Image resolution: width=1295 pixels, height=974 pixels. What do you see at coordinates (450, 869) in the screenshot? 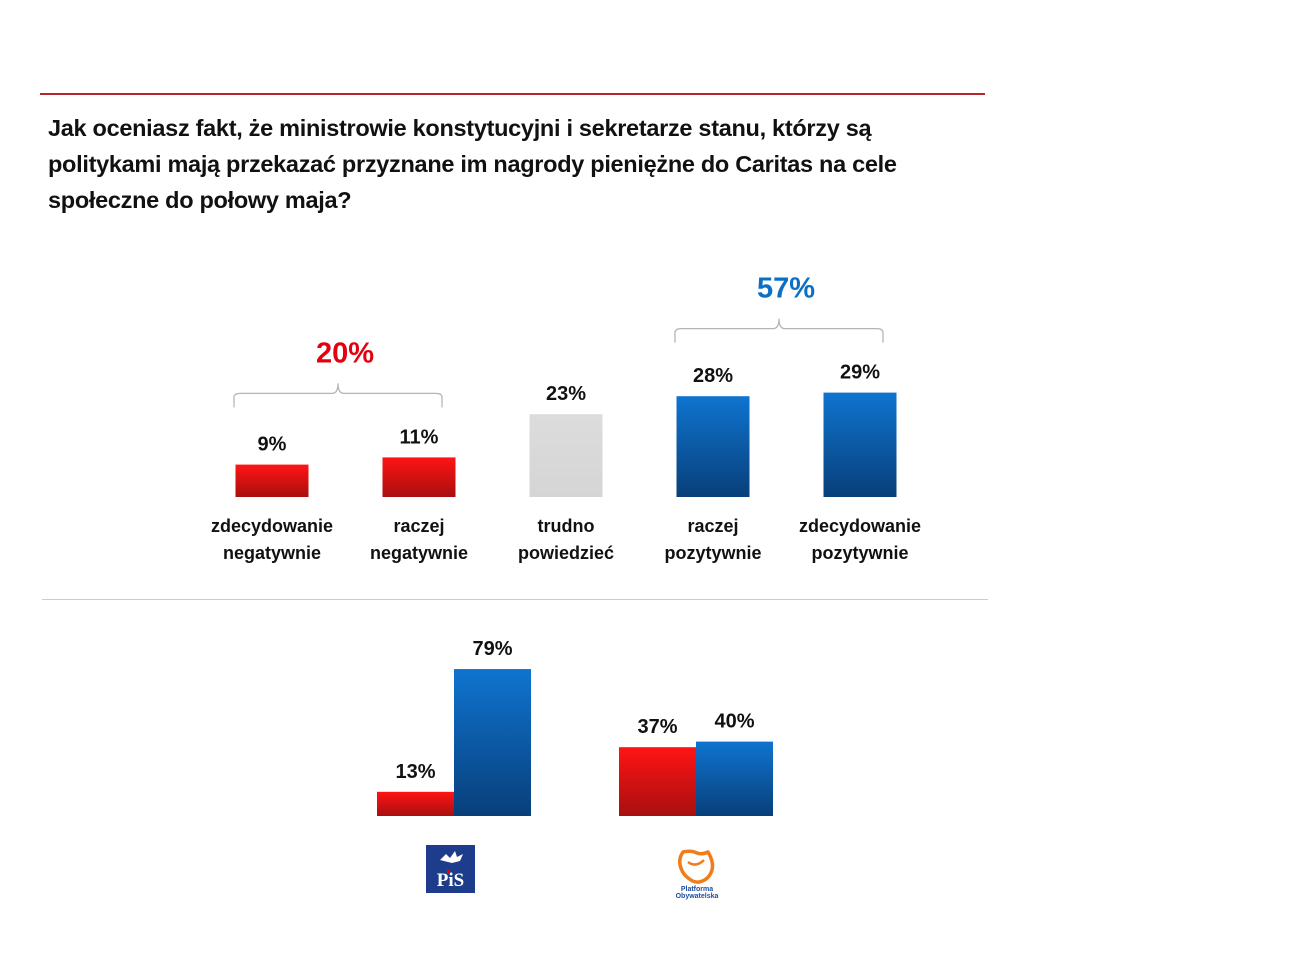
I see `pis-logo: PiS` at bounding box center [450, 869].